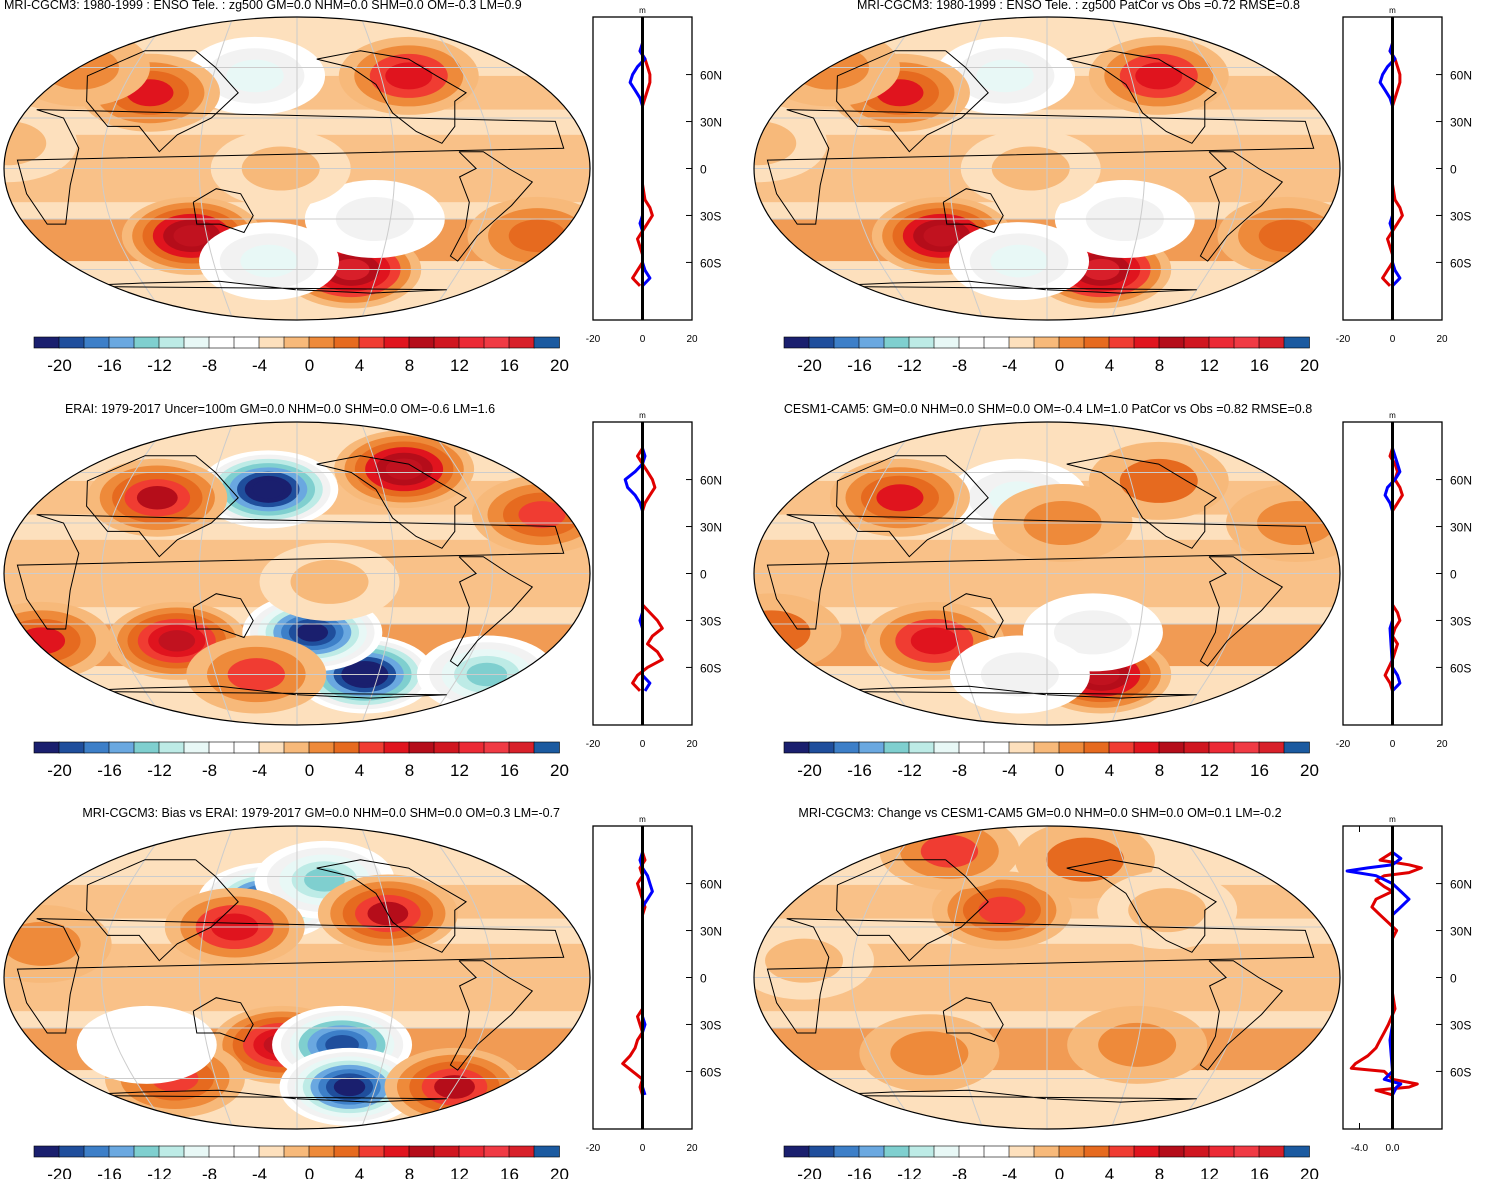  What do you see at coordinates (959, 365) in the screenshot?
I see `colorbar-tick-label: -8` at bounding box center [959, 365].